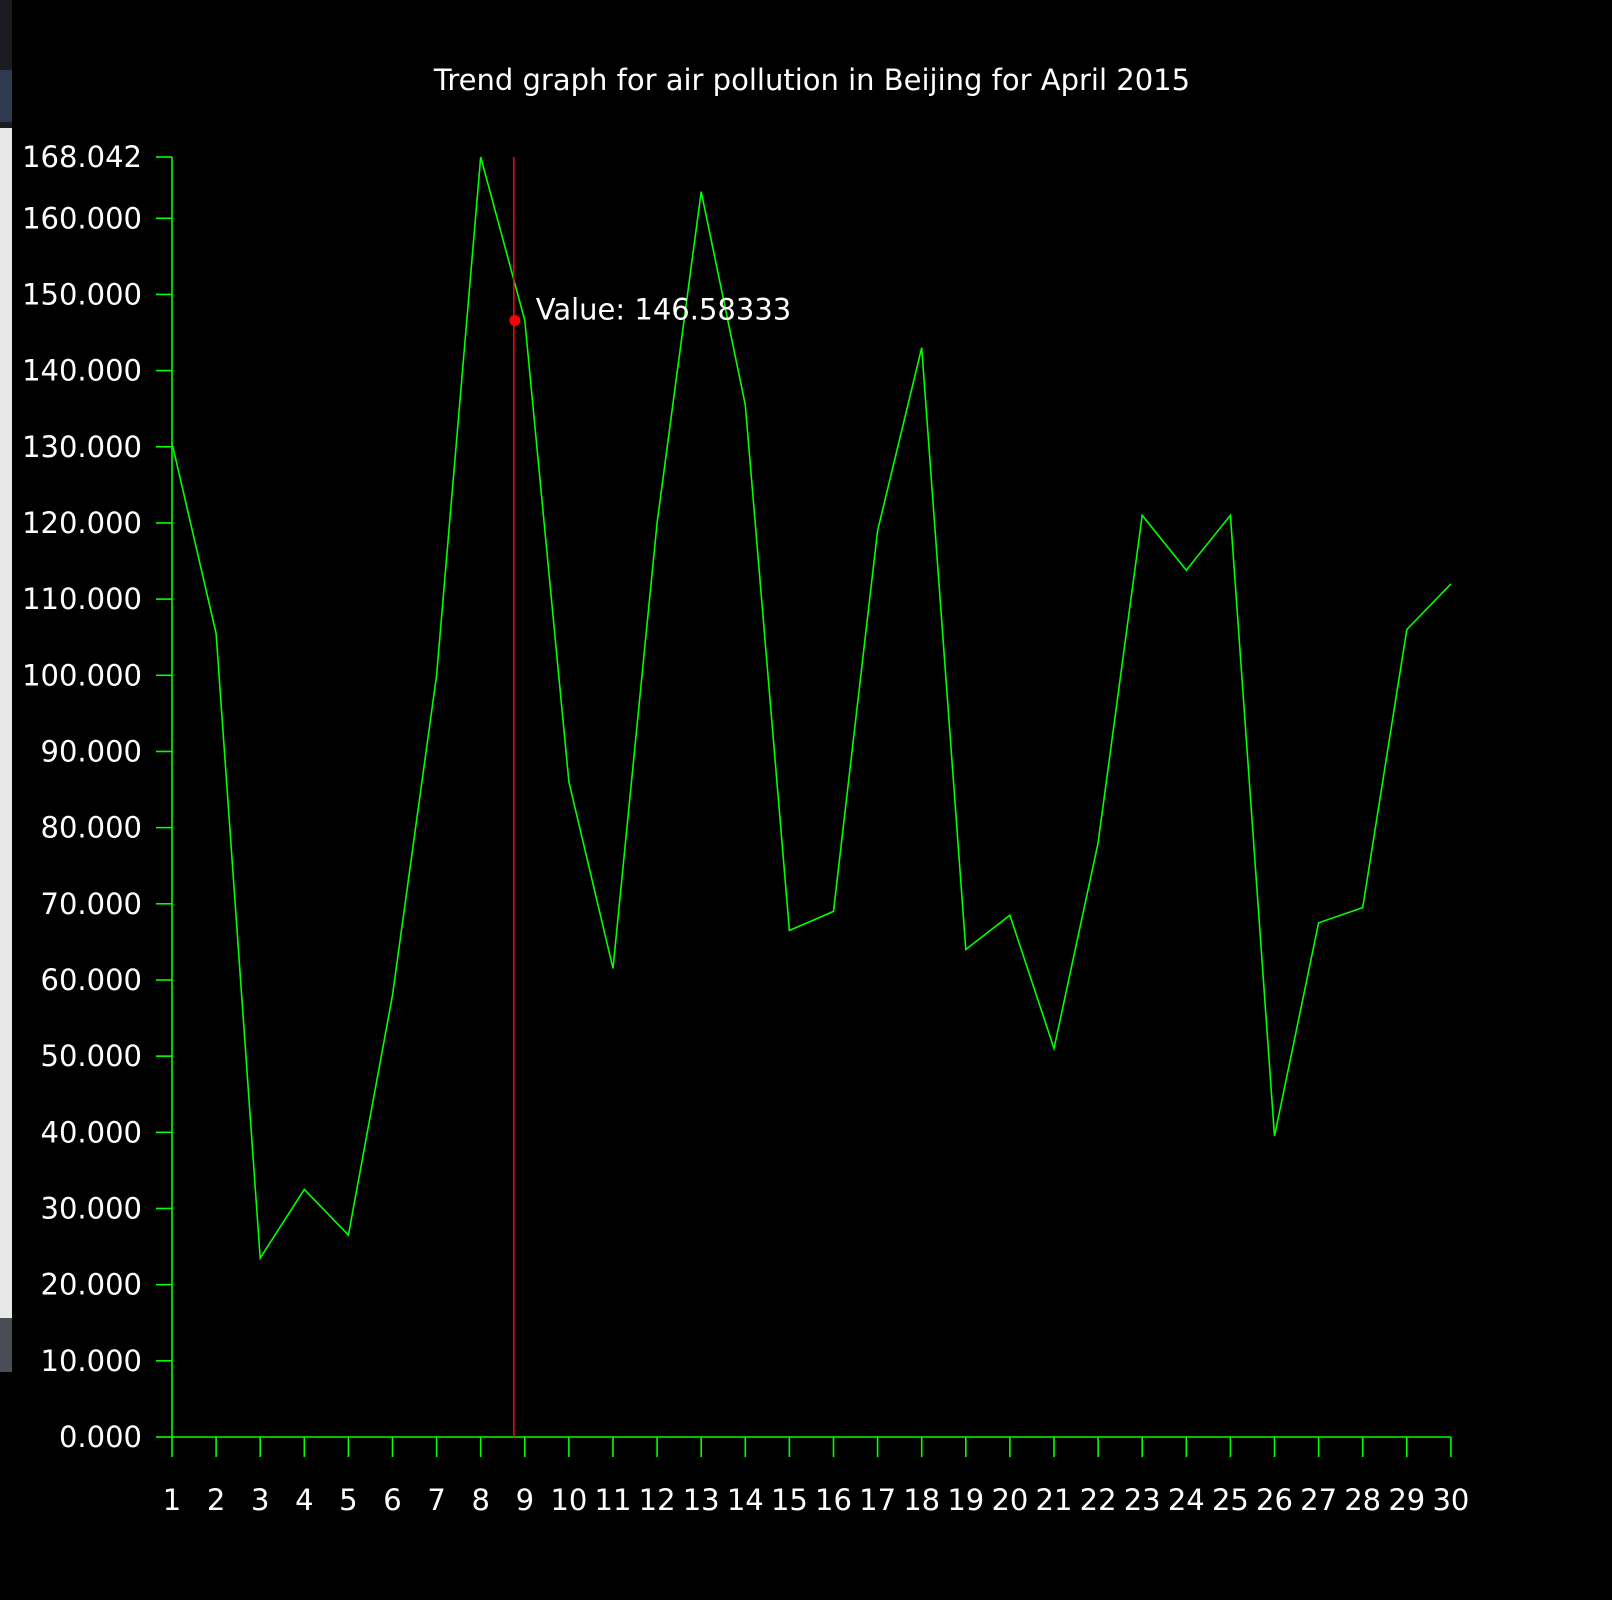 This screenshot has height=1600, width=1612. Describe the element at coordinates (745, 1500) in the screenshot. I see `x-tick-label: 14` at that location.